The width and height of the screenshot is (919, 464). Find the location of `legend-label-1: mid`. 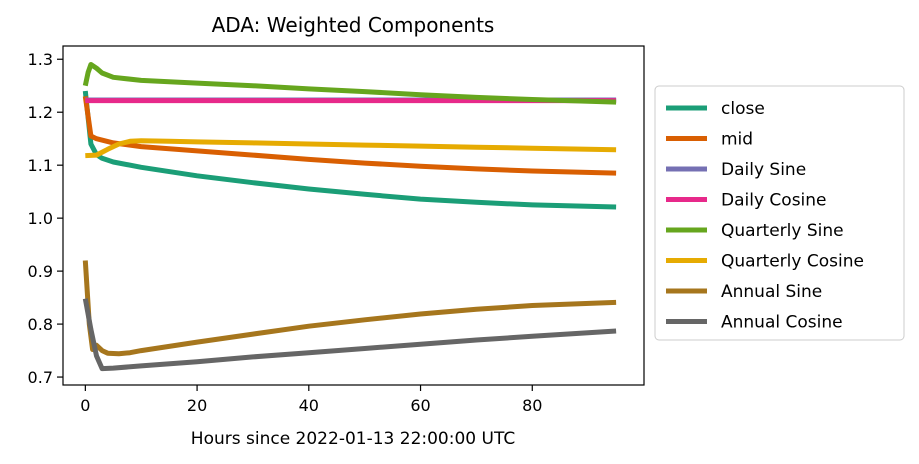

legend-label-1: mid is located at coordinates (737, 140).